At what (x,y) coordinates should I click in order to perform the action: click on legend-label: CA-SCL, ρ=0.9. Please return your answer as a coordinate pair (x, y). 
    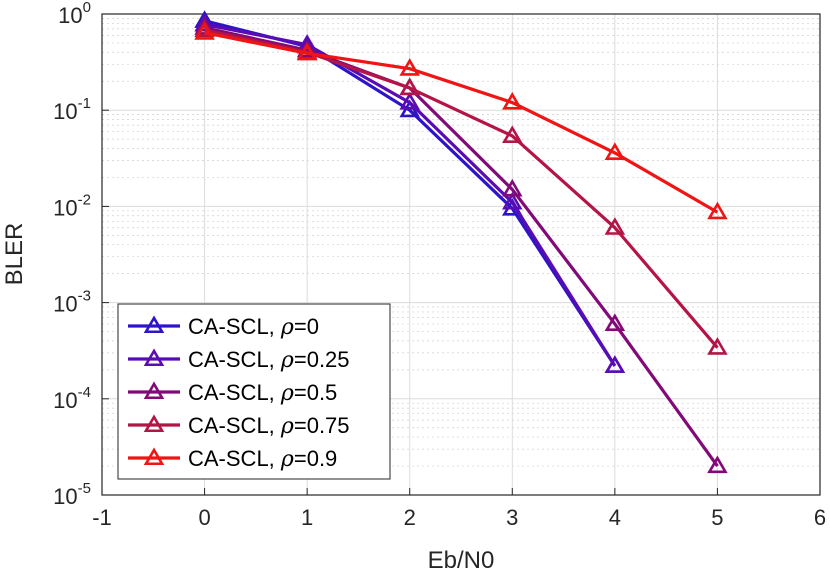
    Looking at the image, I should click on (262, 459).